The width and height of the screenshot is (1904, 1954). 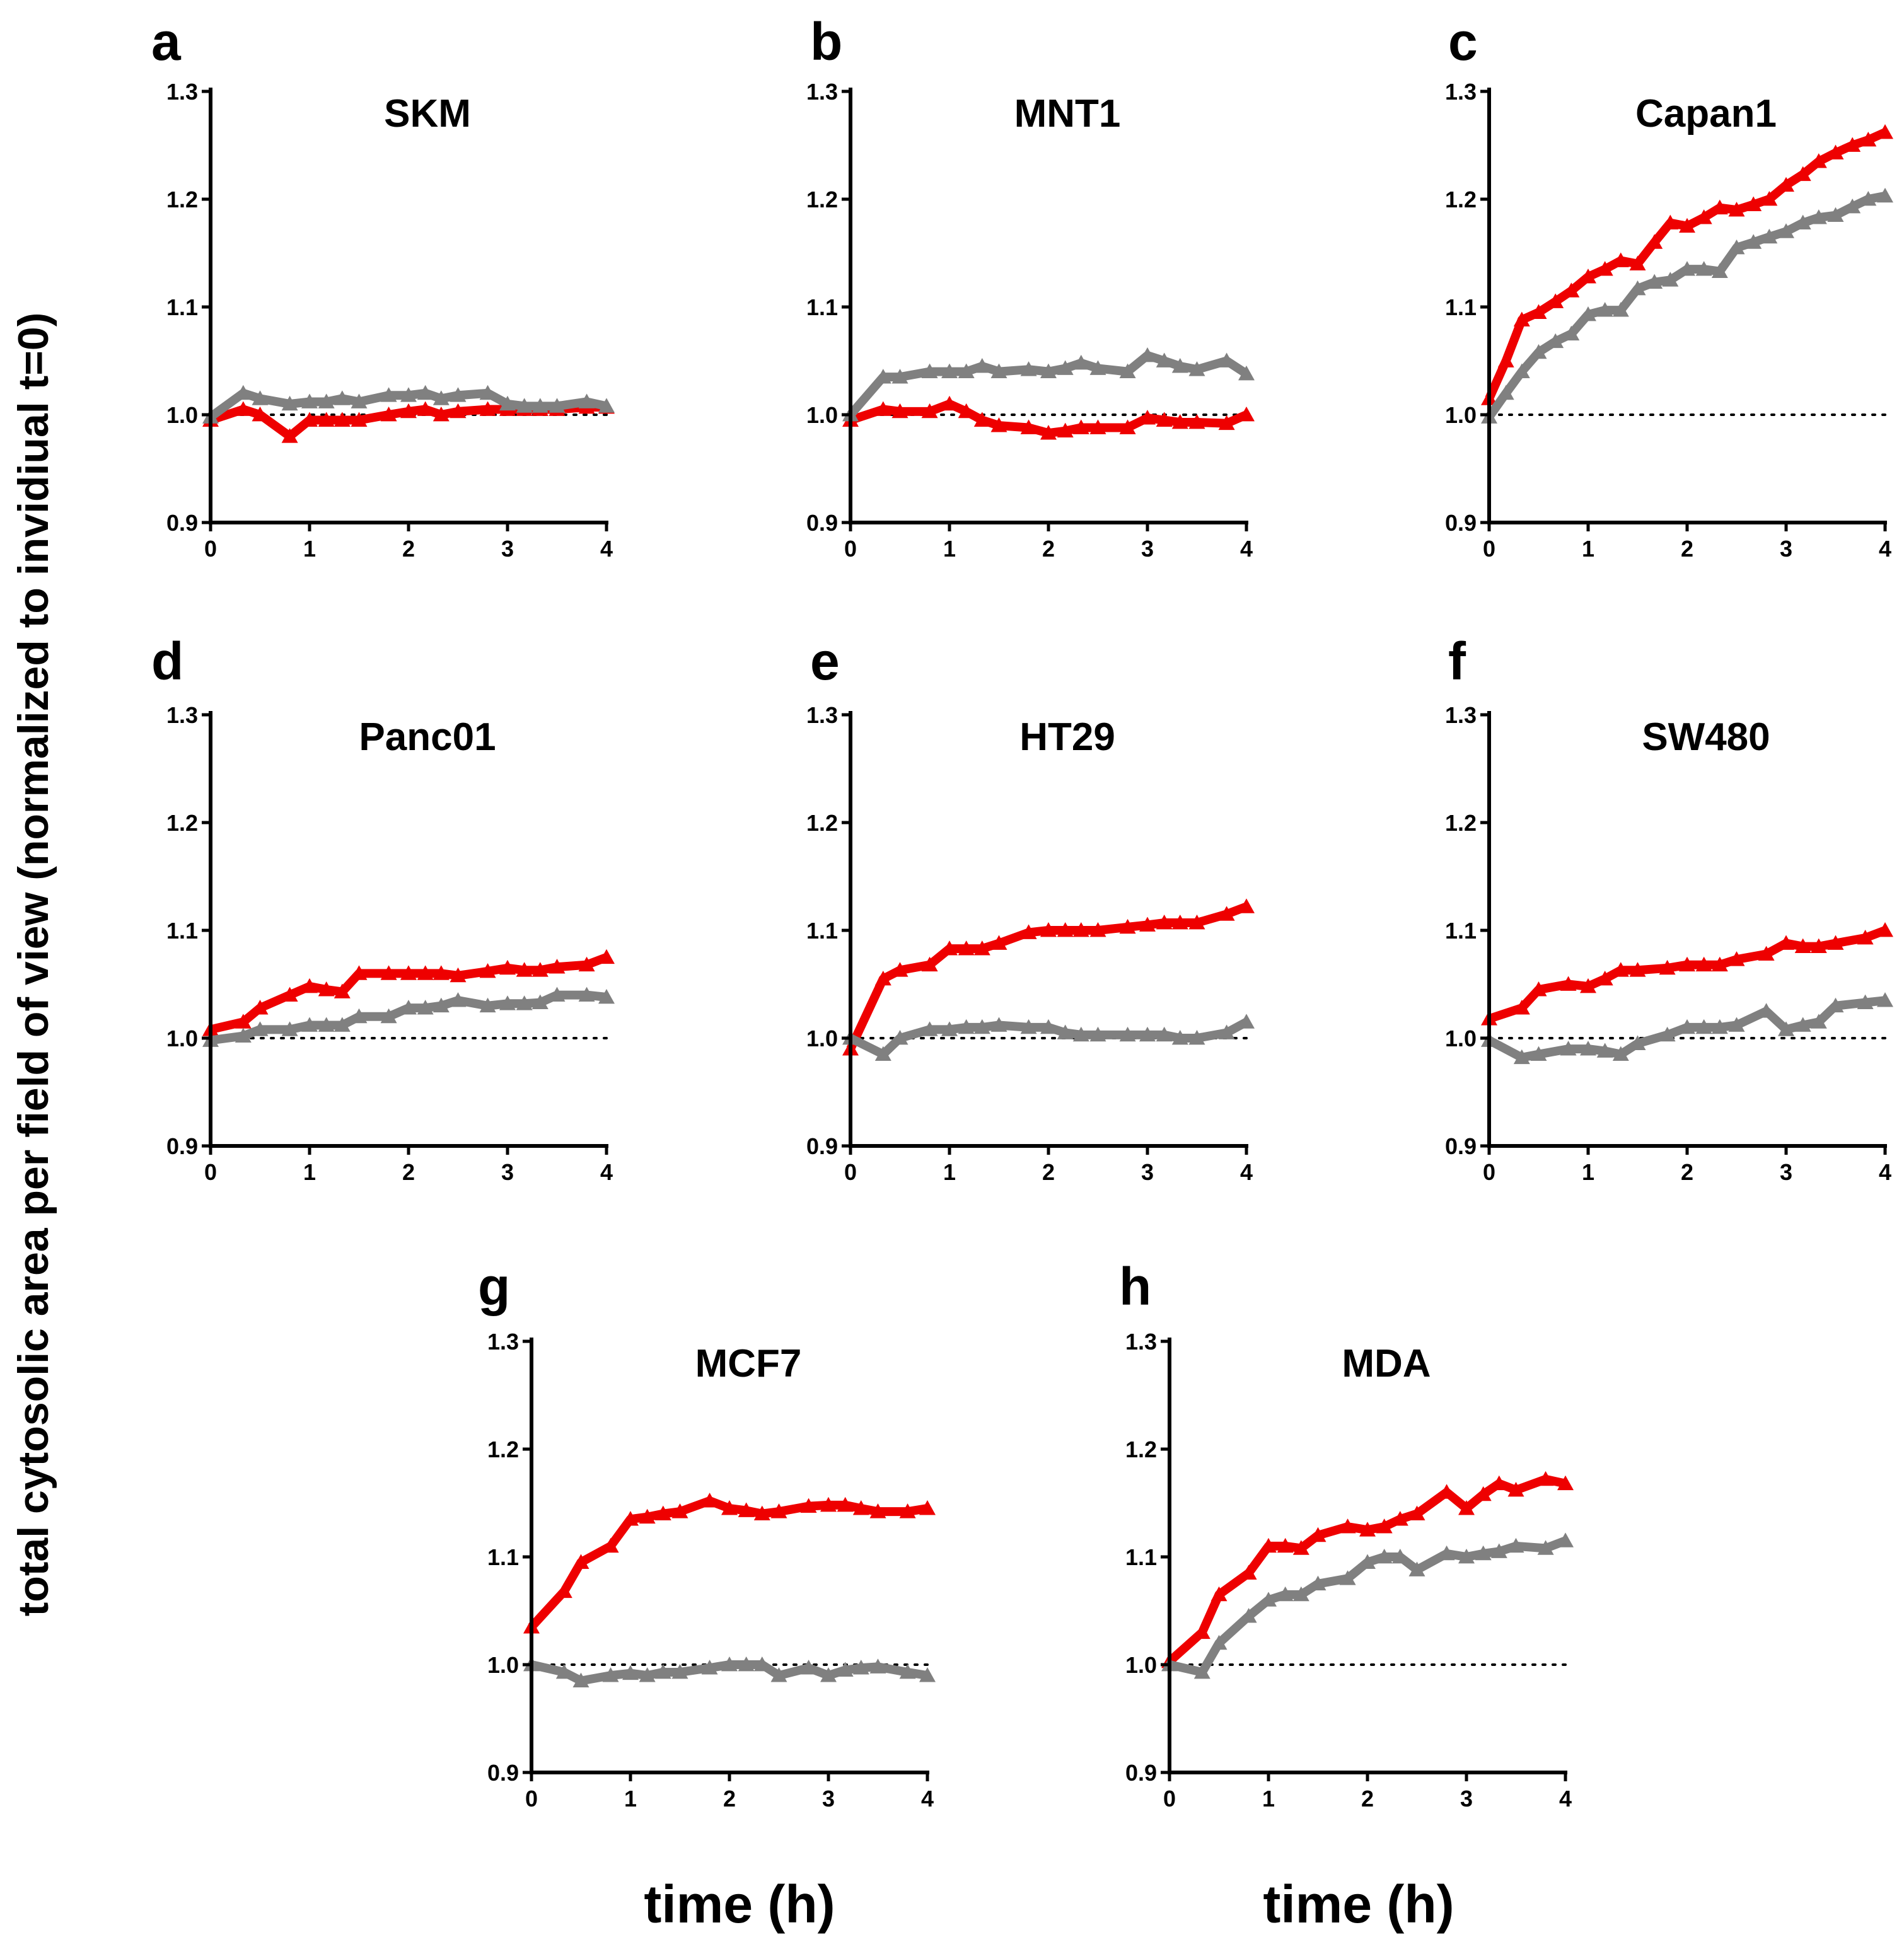 What do you see at coordinates (503, 1665) in the screenshot?
I see `y-tick-label: 1.0` at bounding box center [503, 1665].